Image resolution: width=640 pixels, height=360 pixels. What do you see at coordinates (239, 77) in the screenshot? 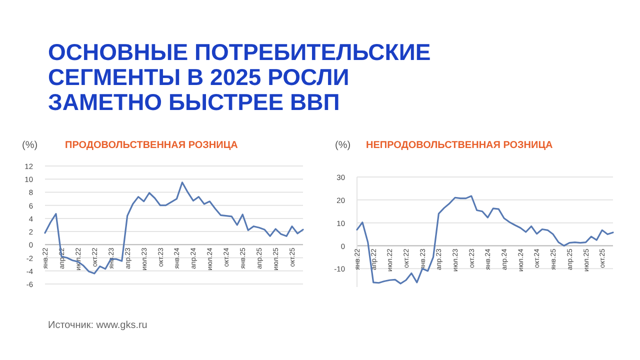
I see `text: ОСНОВНЫЕ ПОТРЕБИТЕЛЬСКИЕ СЕГМЕНТЫ В 2025 РОСЛИ ЗАМЕТНО БЫСТРЕЕ ВВП` at bounding box center [239, 77].